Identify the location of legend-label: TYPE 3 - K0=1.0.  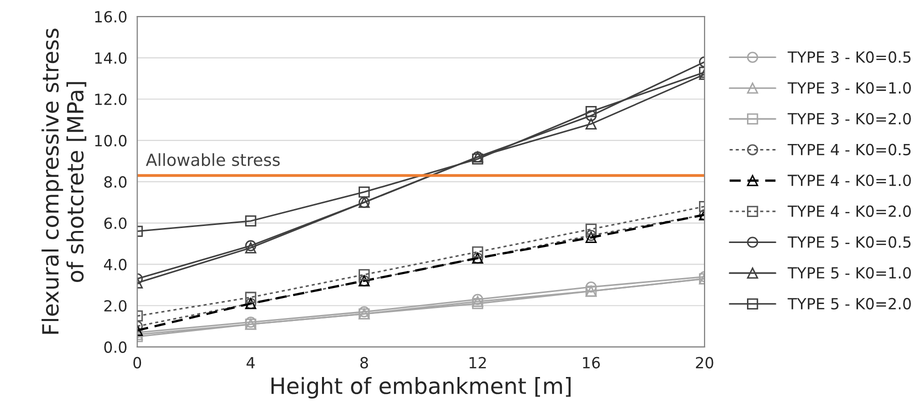
(849, 88).